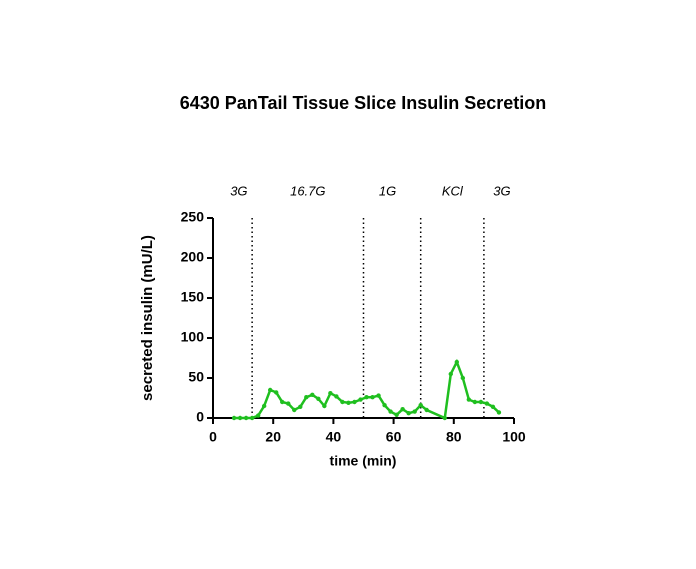 This screenshot has width=696, height=569. What do you see at coordinates (514, 437) in the screenshot?
I see `x-tick-label: 100` at bounding box center [514, 437].